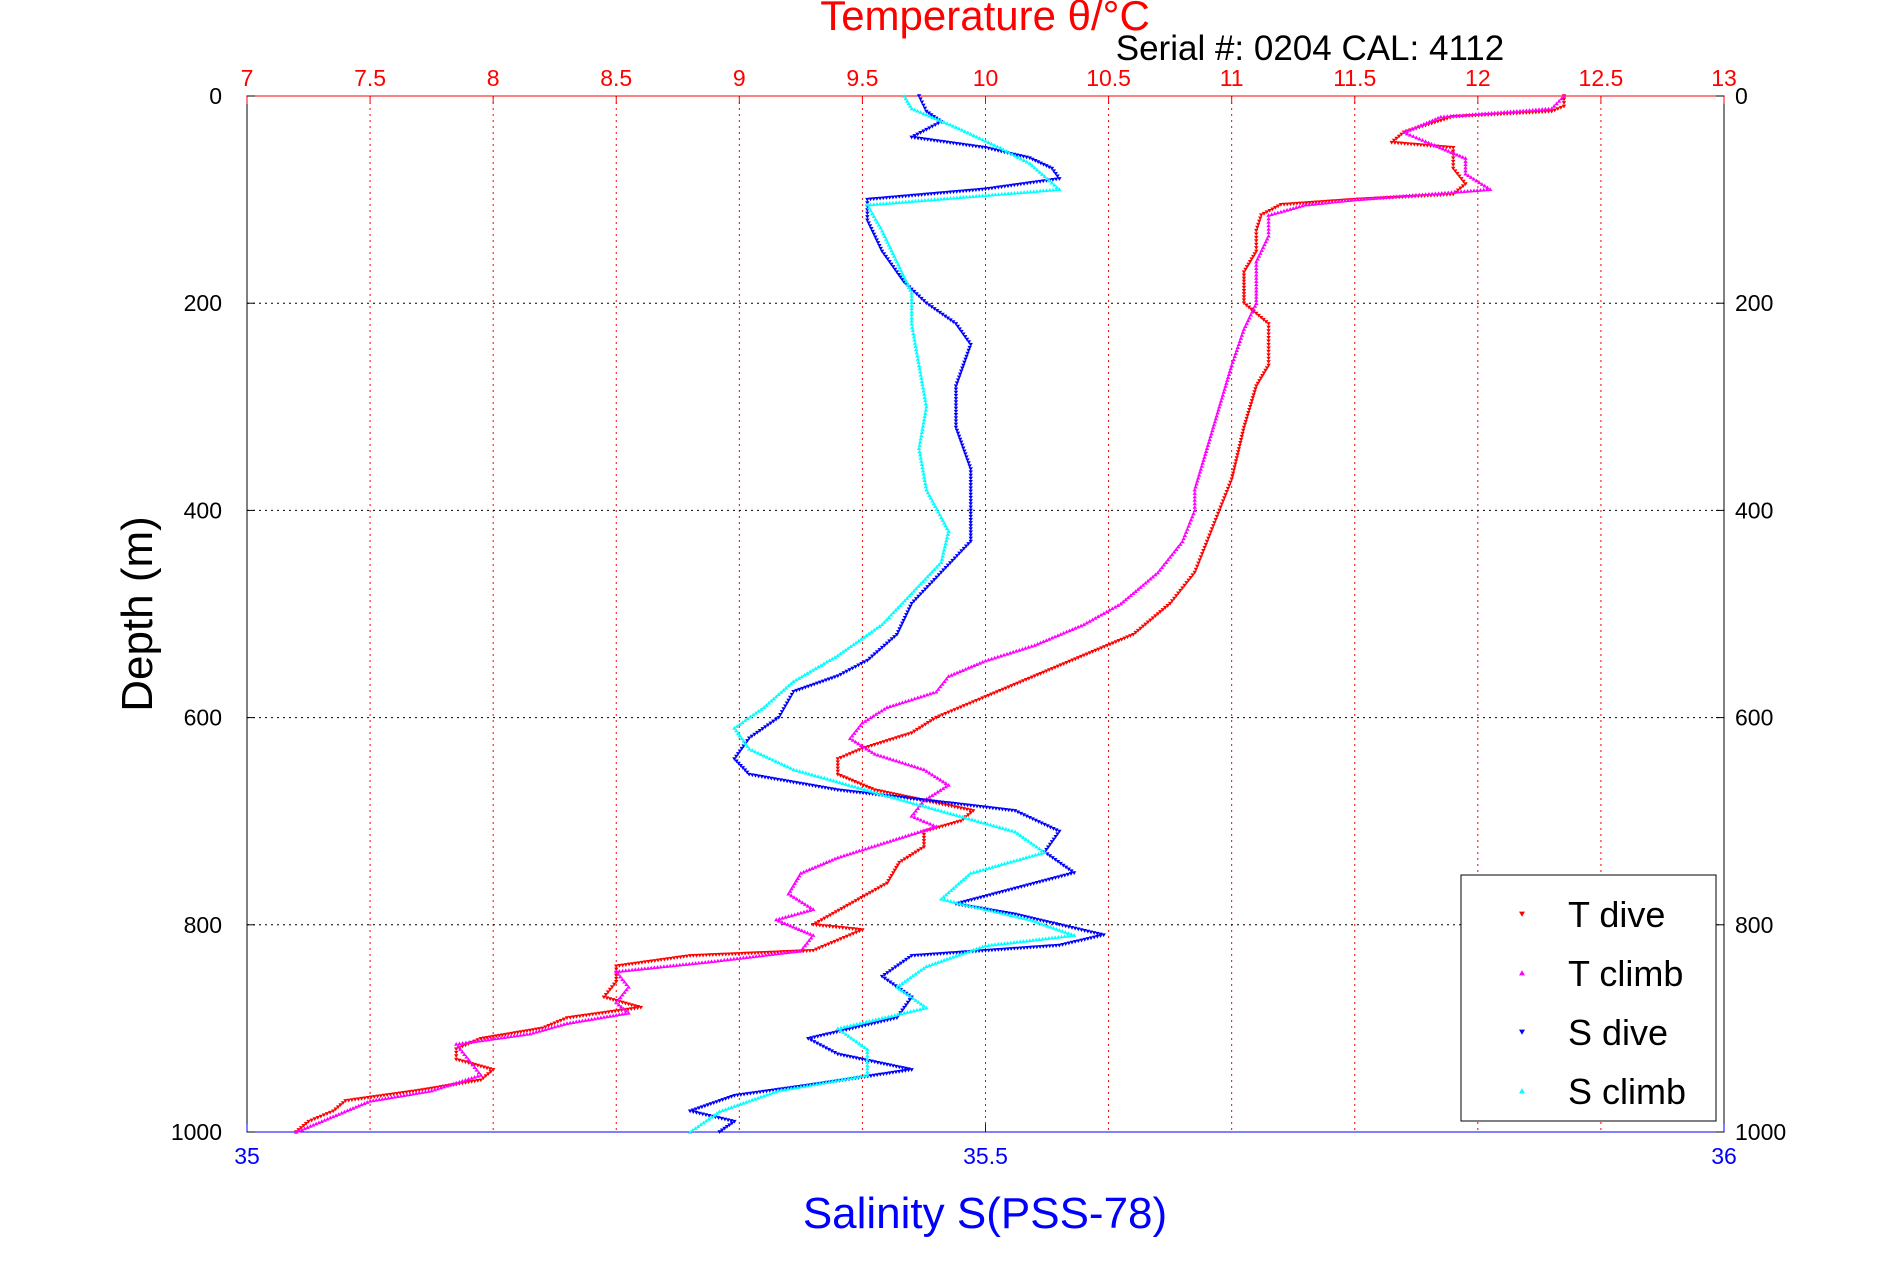  Describe the element at coordinates (985, 1156) in the screenshot. I see `salinity-tick-label: 35.5` at that location.